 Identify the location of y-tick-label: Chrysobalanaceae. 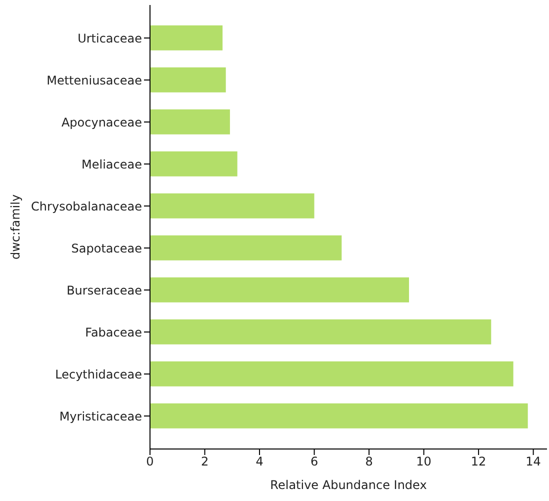
(86, 206).